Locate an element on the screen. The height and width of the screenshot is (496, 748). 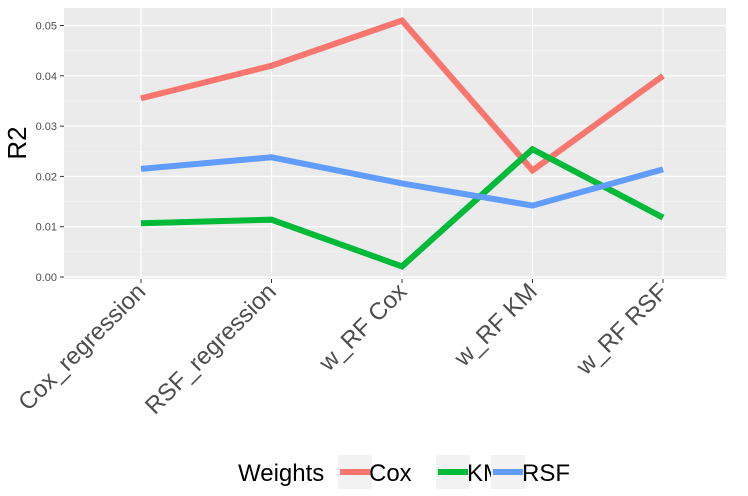
x-tick-label: w_RF RSF is located at coordinates (621, 329).